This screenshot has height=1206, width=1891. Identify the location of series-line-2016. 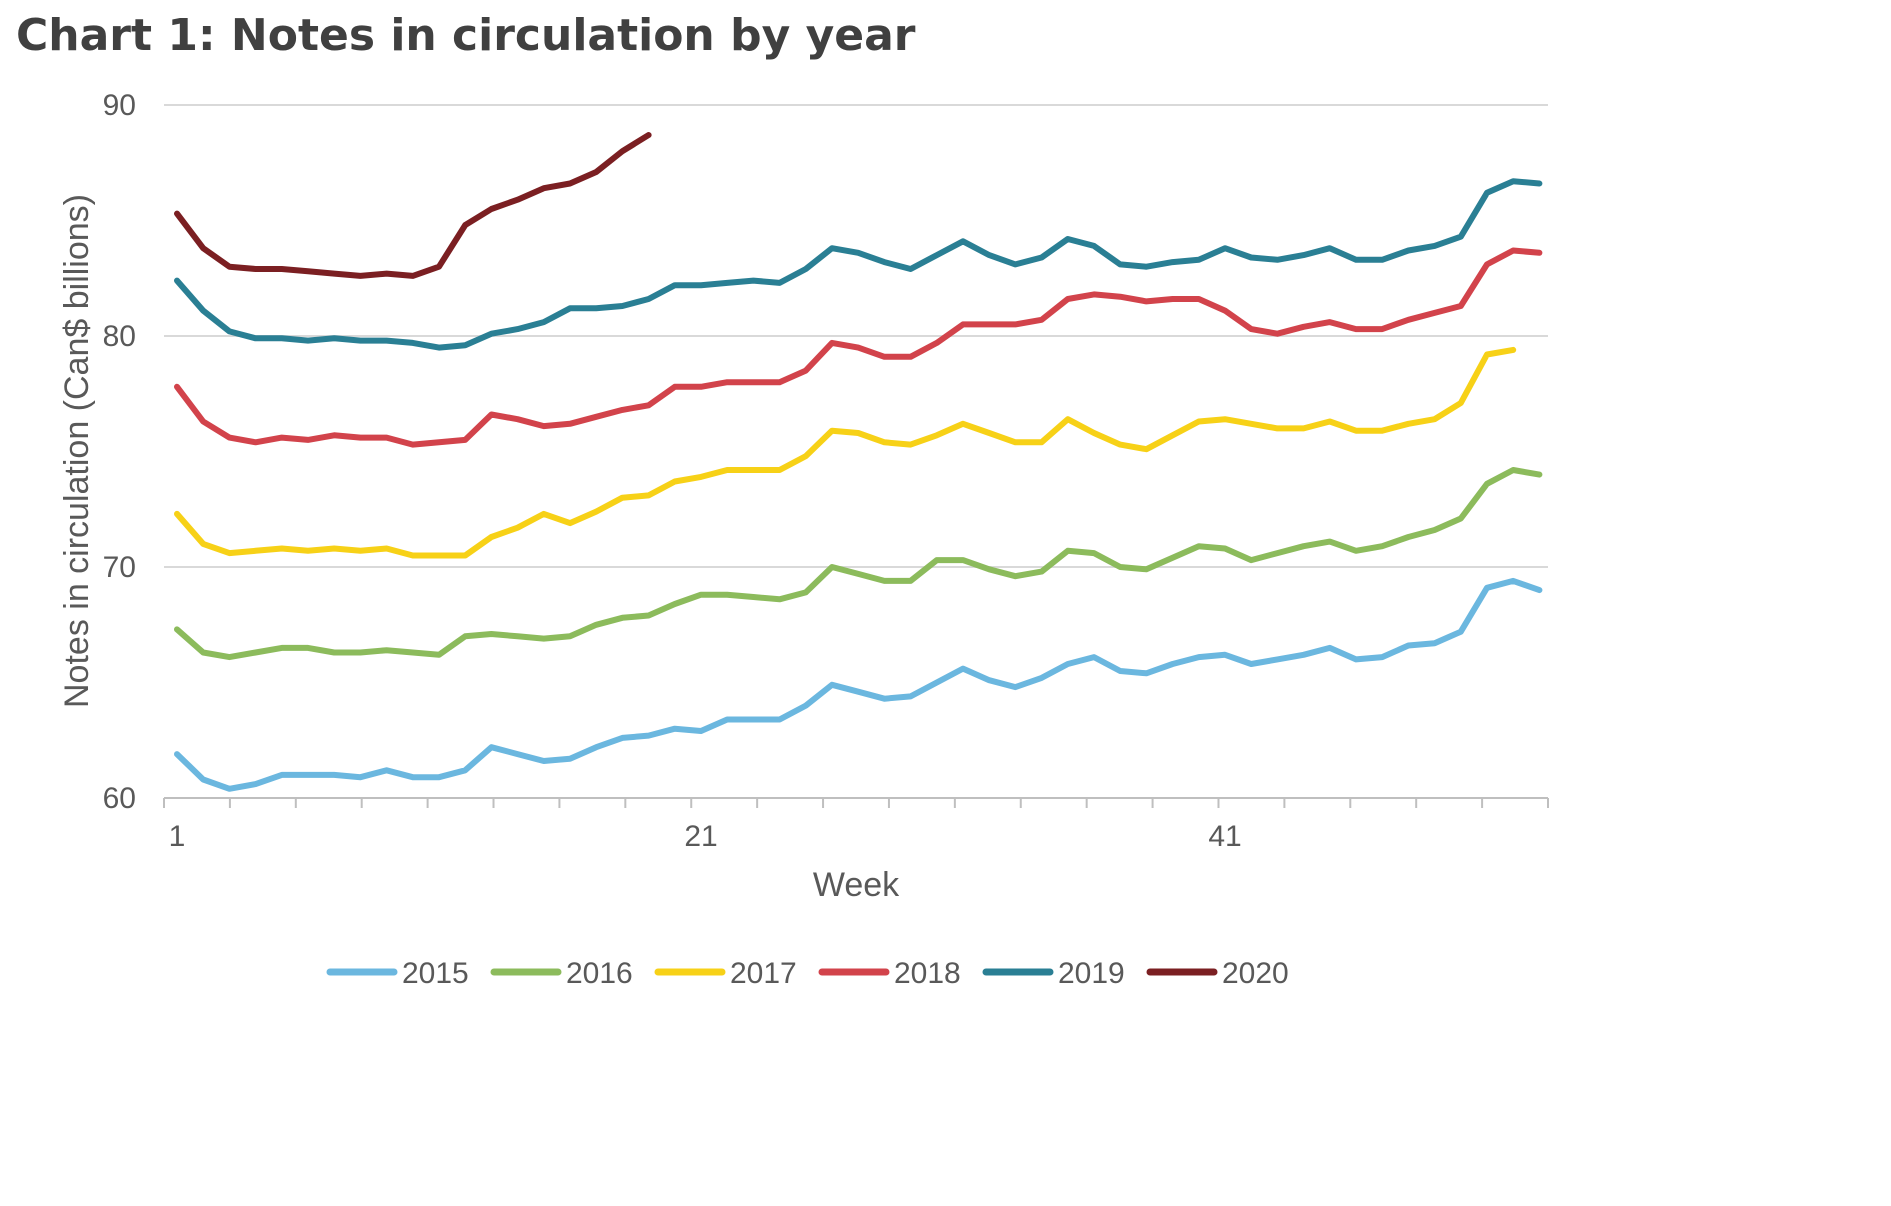
(858, 564).